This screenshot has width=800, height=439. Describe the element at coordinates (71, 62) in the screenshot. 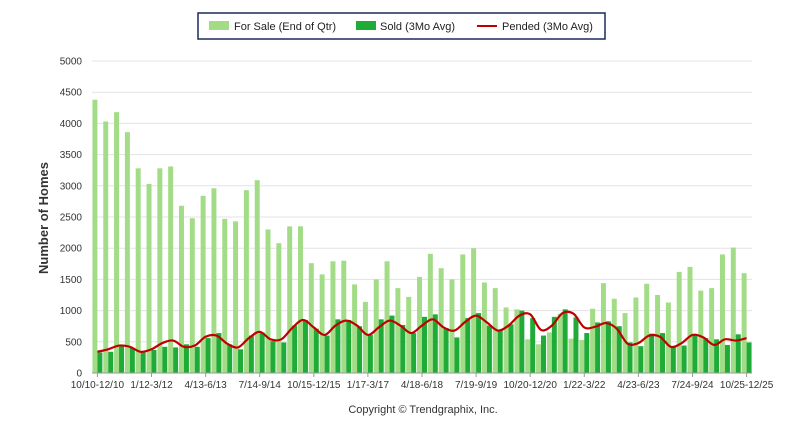

I see `y-tick-label: 5000` at that location.